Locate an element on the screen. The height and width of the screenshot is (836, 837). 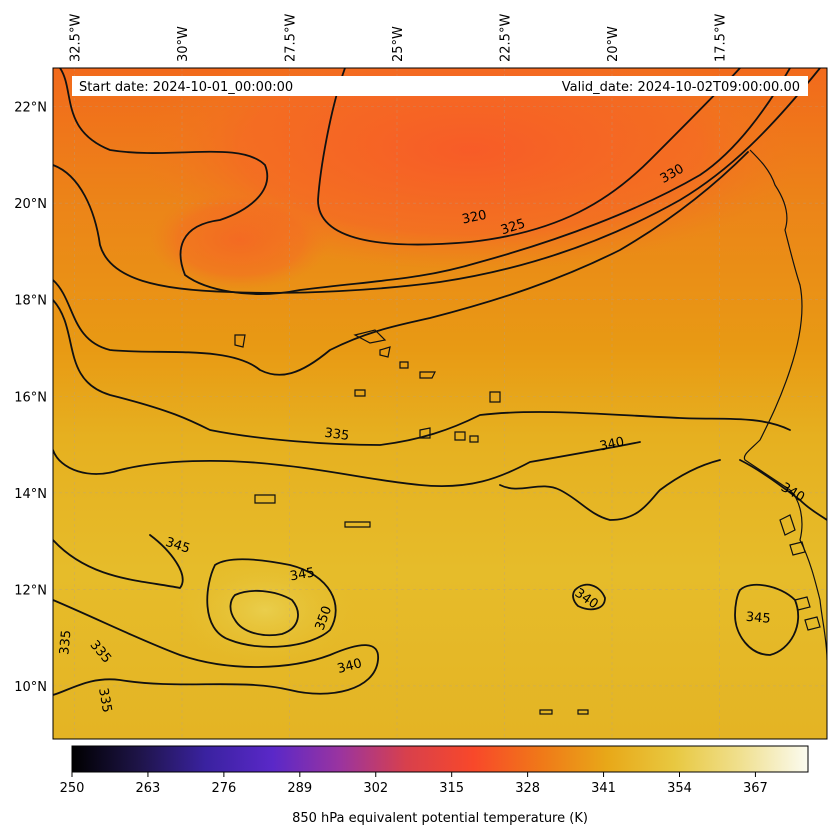
contour-label-6: 345 is located at coordinates (178, 546).